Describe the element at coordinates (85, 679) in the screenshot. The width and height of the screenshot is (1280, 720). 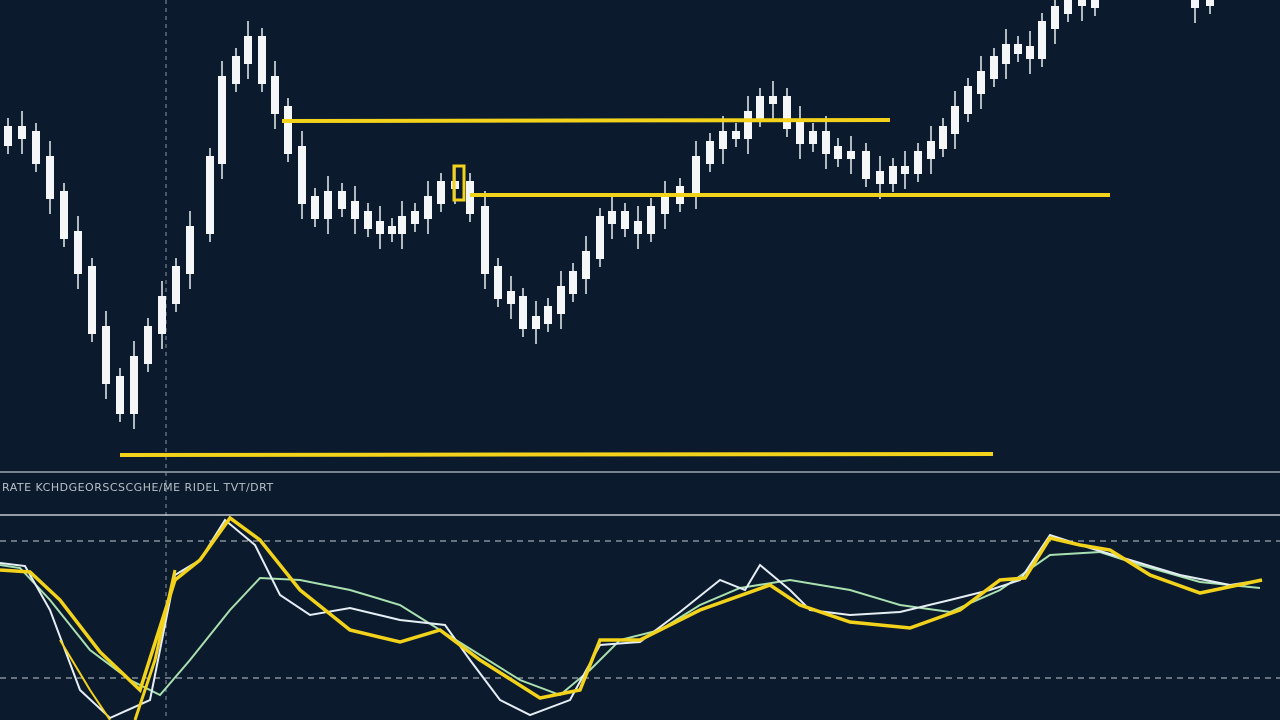
I see `oscillator-tail` at that location.